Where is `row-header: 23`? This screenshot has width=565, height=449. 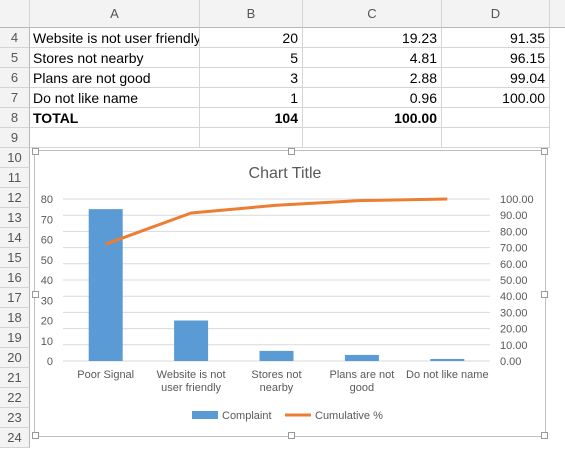 row-header: 23 is located at coordinates (15, 418).